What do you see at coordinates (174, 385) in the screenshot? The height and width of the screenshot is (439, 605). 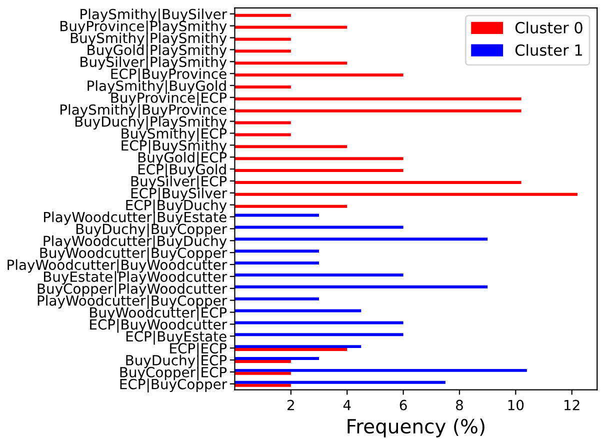 I see `y-tick-label: ECP|BuyCopper` at bounding box center [174, 385].